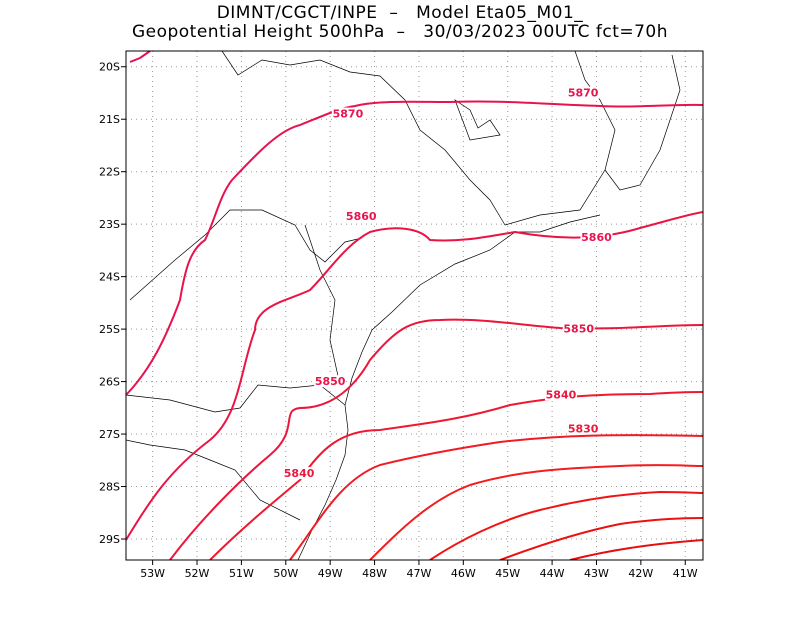 The width and height of the screenshot is (800, 618). Describe the element at coordinates (330, 573) in the screenshot. I see `x-tick-label: 49W` at that location.